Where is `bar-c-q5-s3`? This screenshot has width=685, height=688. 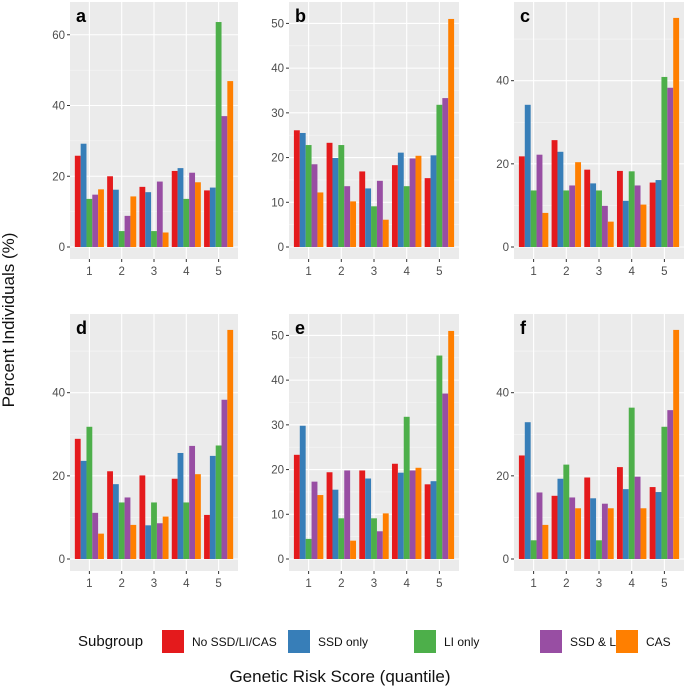
bar-c-q5-s3 is located at coordinates (664, 161).